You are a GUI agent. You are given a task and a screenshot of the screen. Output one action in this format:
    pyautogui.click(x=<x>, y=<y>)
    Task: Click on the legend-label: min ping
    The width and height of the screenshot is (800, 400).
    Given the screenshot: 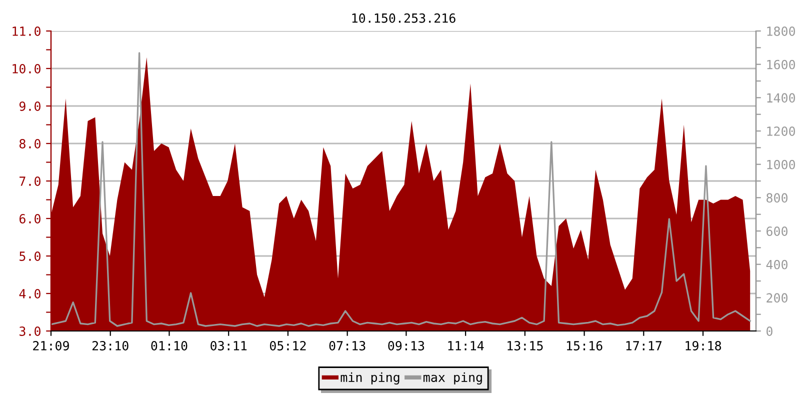 What is the action you would take?
    pyautogui.click(x=370, y=378)
    